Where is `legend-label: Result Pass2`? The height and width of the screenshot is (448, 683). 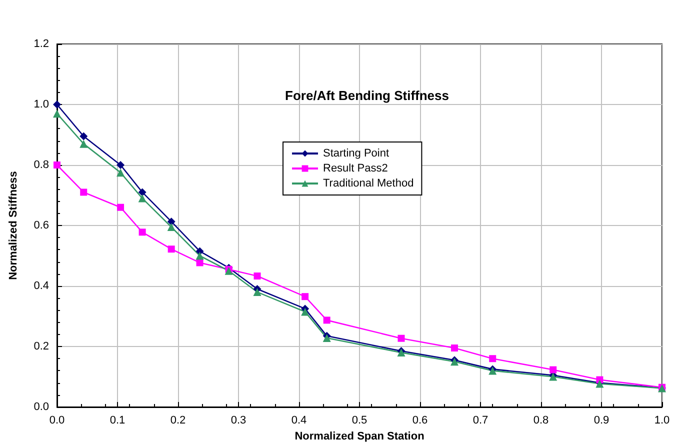 legend-label: Result Pass2 is located at coordinates (355, 168).